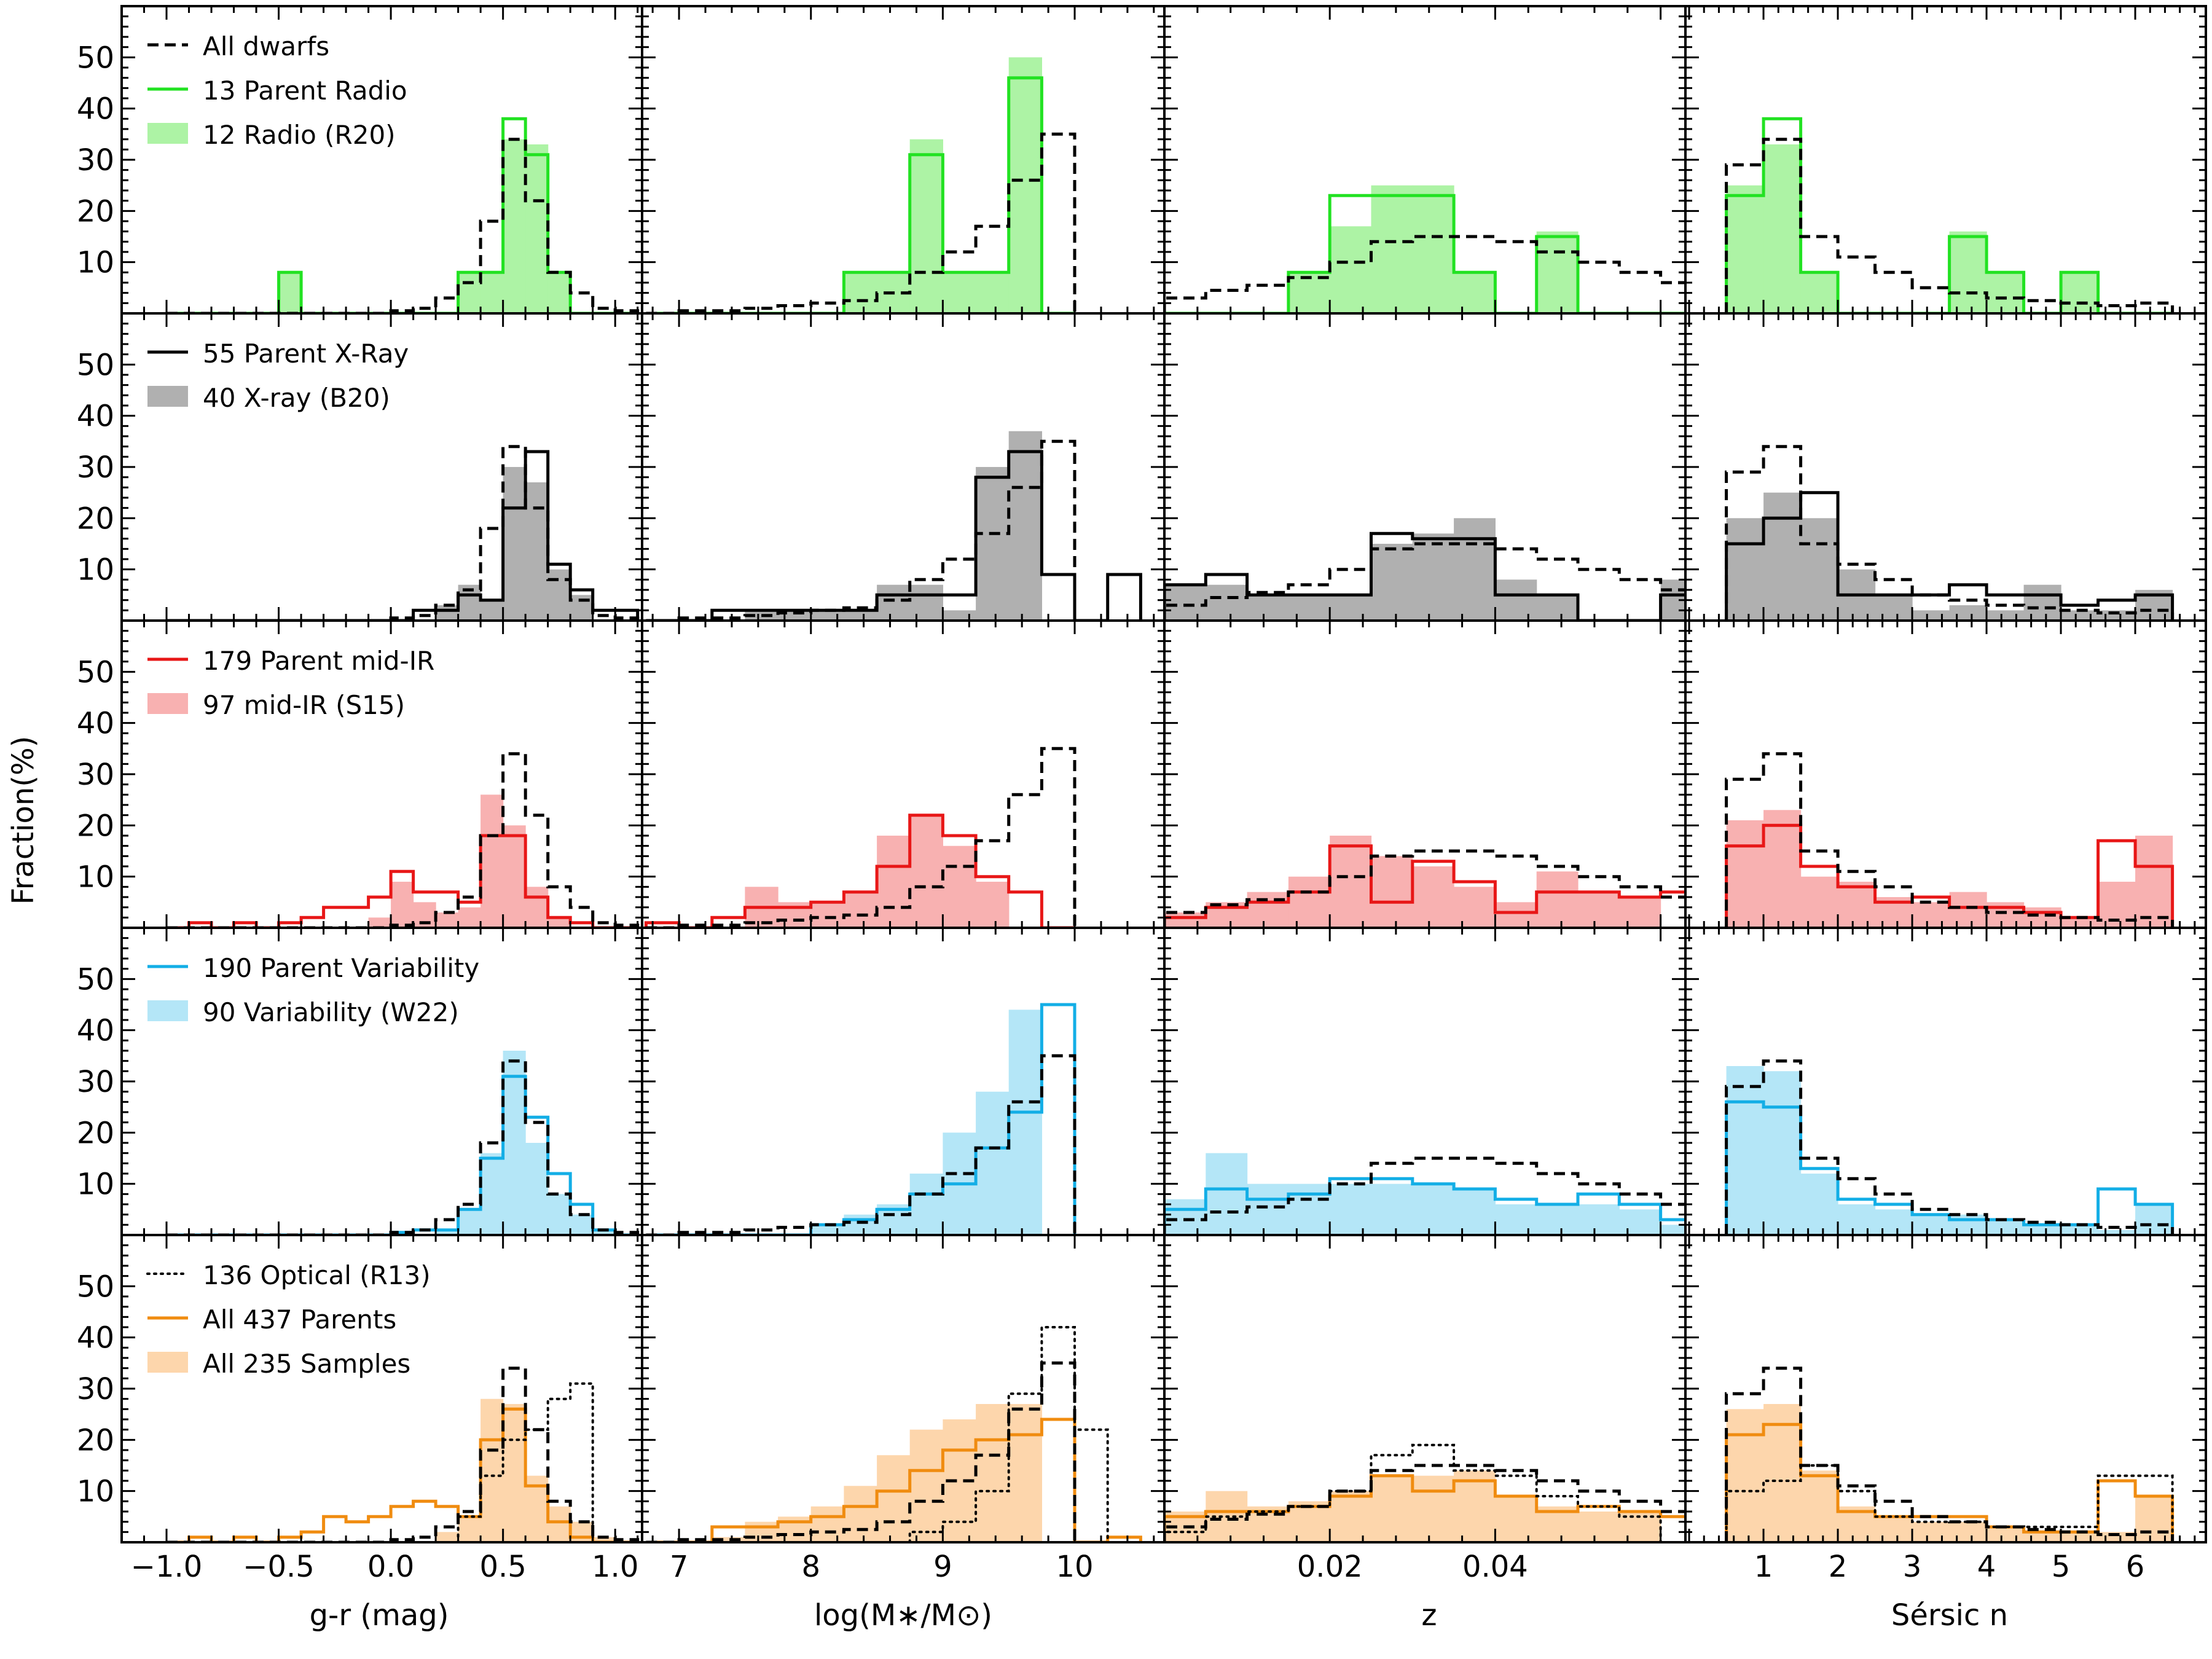 Image resolution: width=2212 pixels, height=1659 pixels. Describe the element at coordinates (903, 1615) in the screenshot. I see `x-axis-label-mass: log(M∗/M⊙)` at that location.